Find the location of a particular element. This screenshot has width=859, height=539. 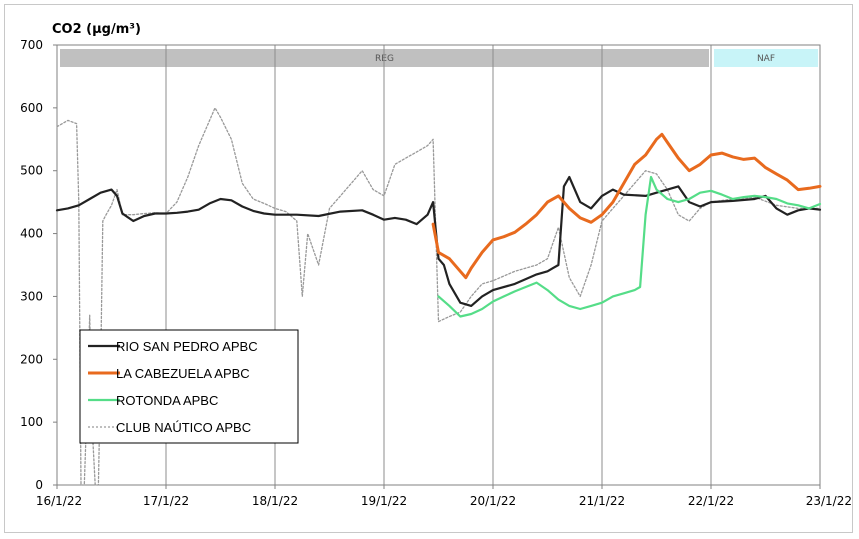

chart-title: CO2 (µg/m³) is located at coordinates (96, 29).